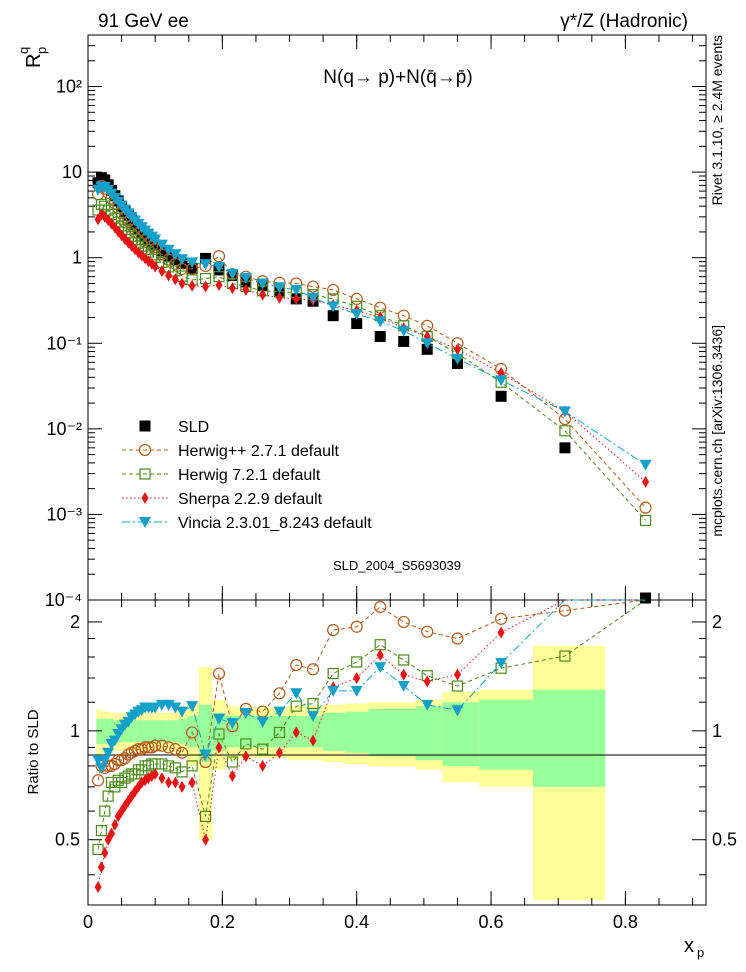 Image resolution: width=746 pixels, height=972 pixels. Describe the element at coordinates (34, 61) in the screenshot. I see `y-axis-label-main: R` at that location.